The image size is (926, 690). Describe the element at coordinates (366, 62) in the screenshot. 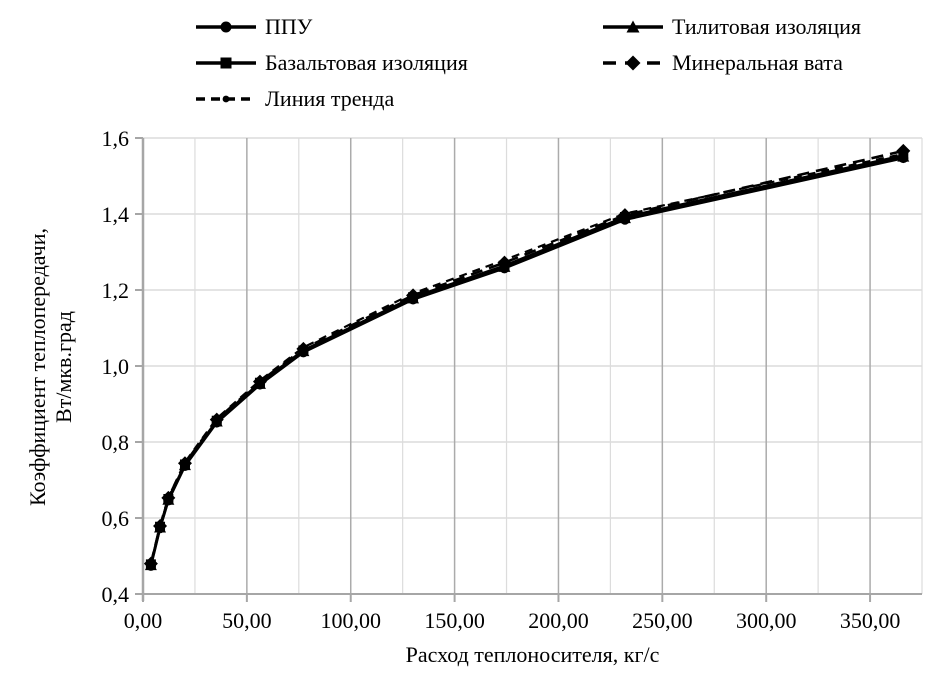

I see `legend-item-label: Базальтовая изоляция` at that location.